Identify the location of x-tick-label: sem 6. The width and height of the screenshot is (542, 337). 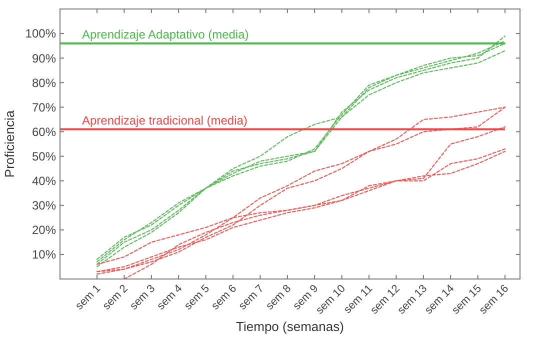
(224, 297).